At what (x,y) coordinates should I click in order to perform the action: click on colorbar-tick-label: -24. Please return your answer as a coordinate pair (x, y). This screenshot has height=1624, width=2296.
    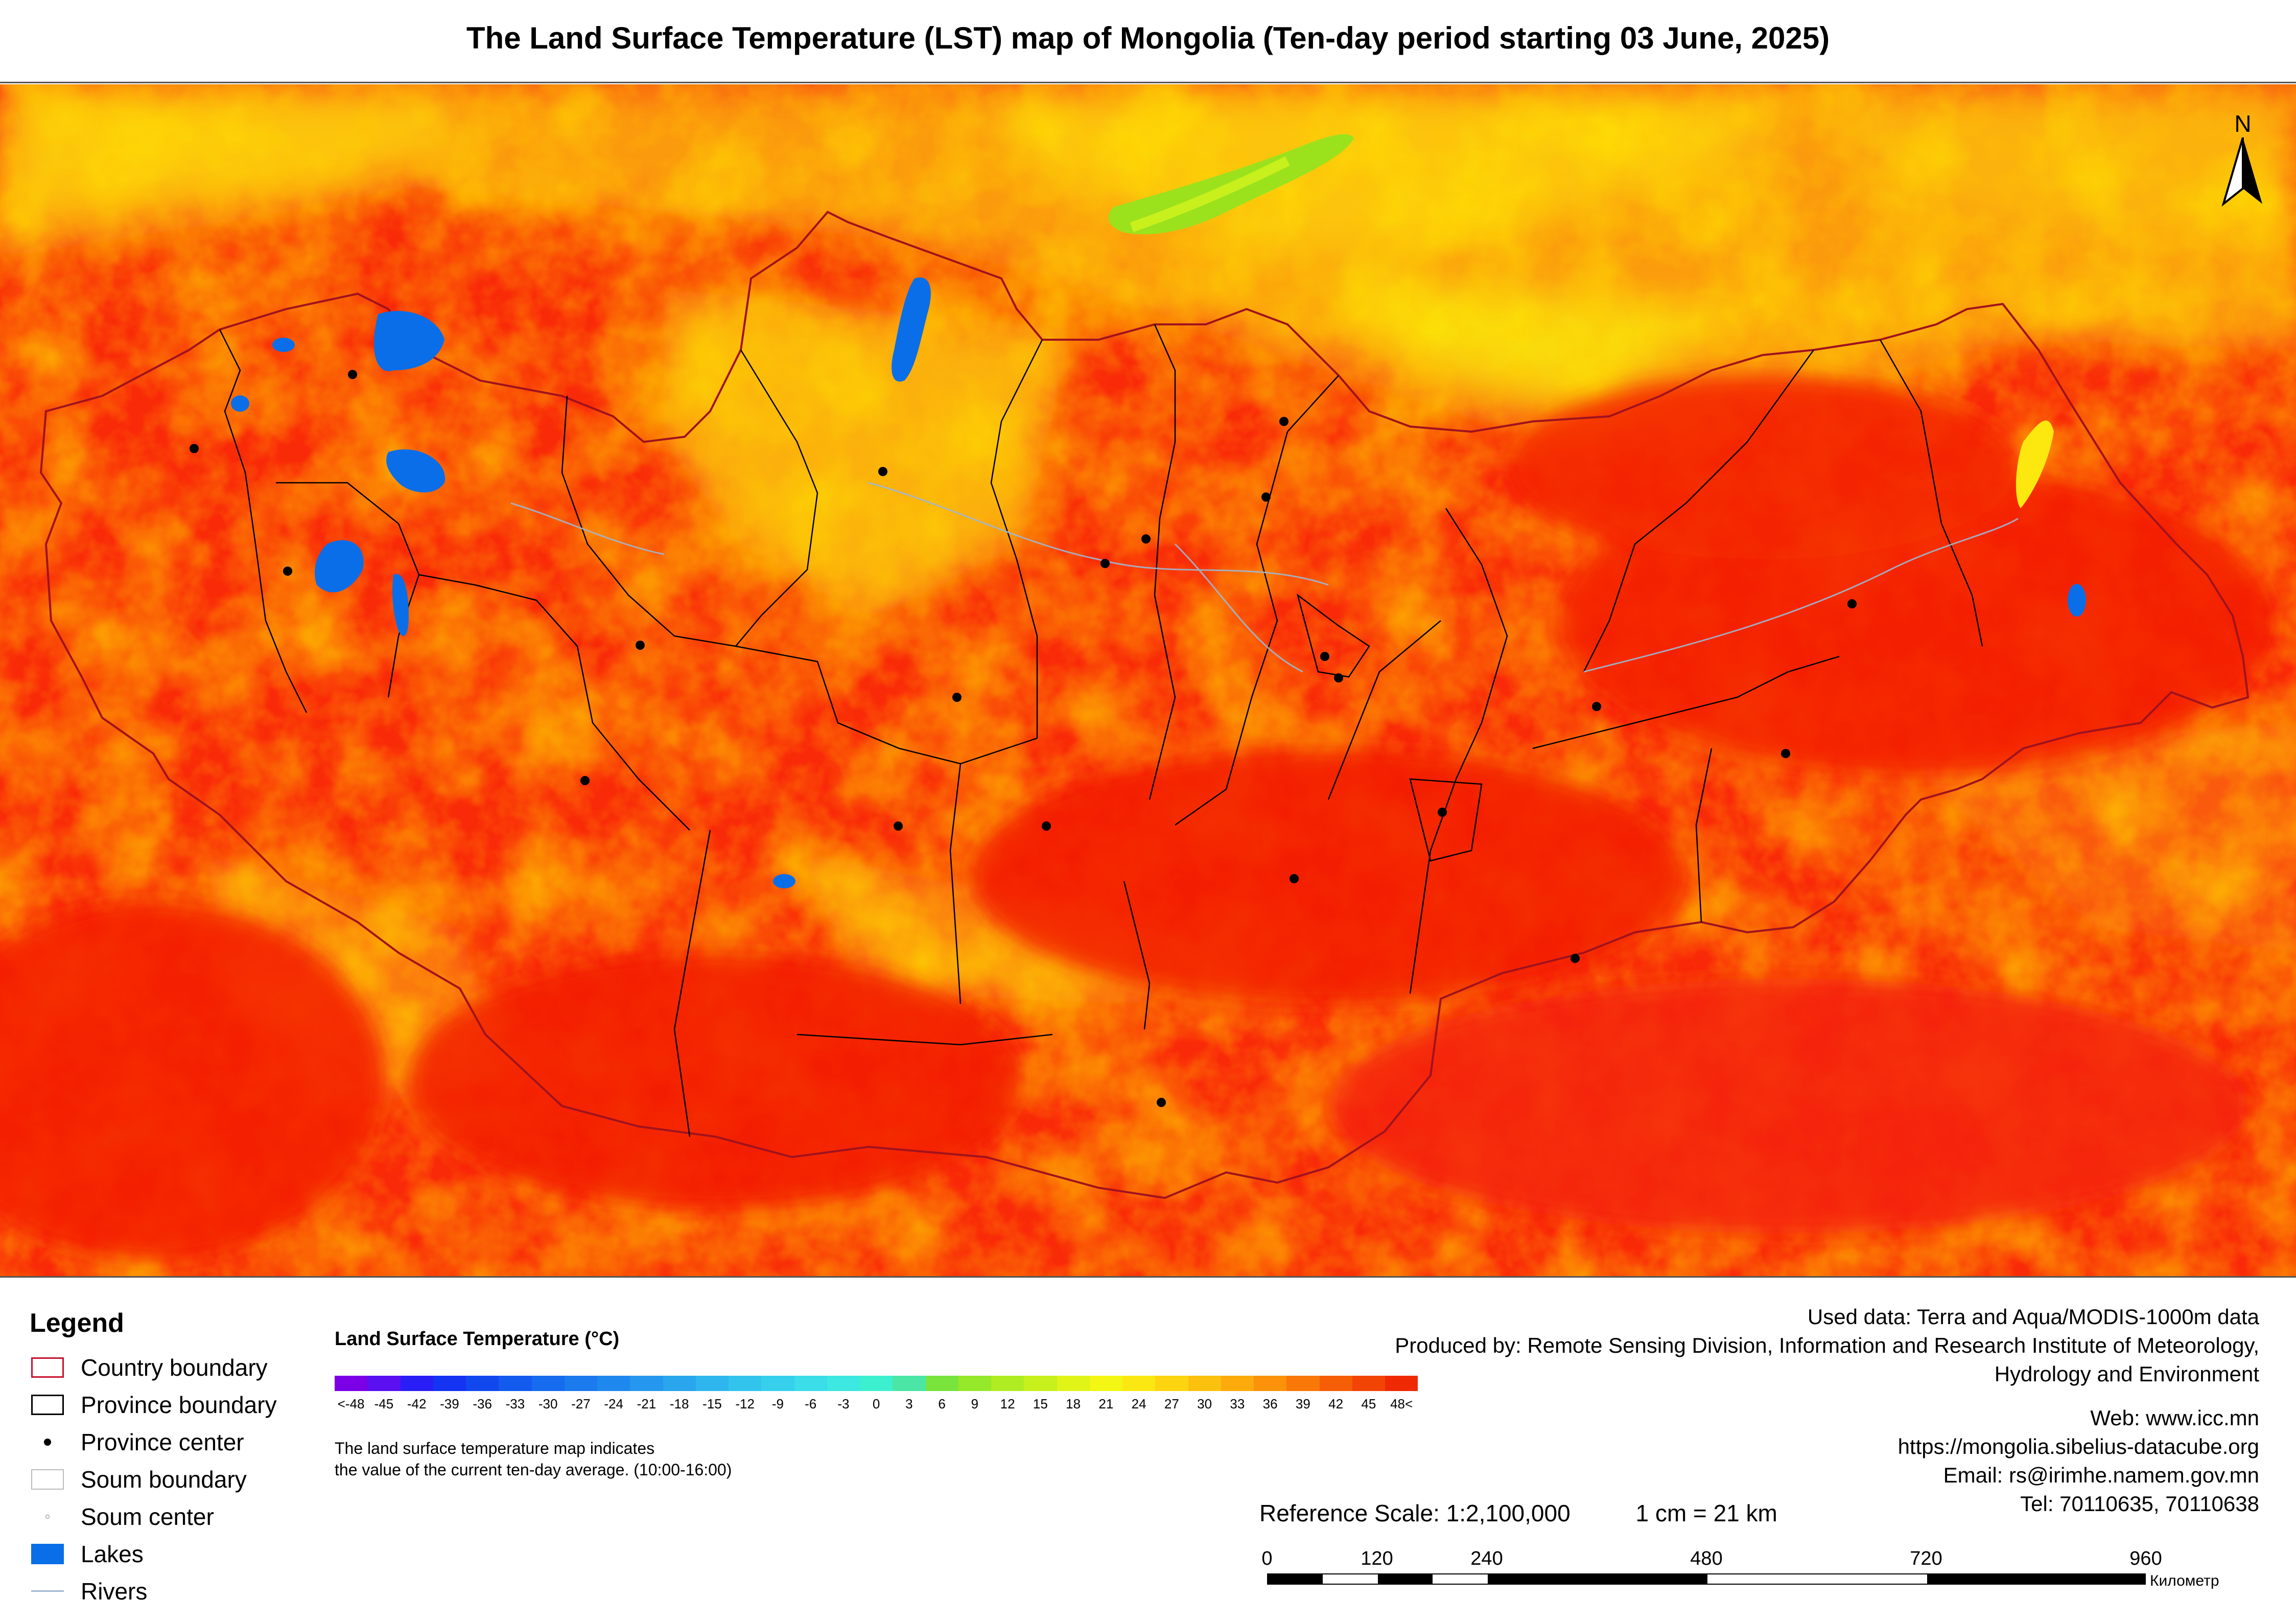
    Looking at the image, I should click on (613, 1403).